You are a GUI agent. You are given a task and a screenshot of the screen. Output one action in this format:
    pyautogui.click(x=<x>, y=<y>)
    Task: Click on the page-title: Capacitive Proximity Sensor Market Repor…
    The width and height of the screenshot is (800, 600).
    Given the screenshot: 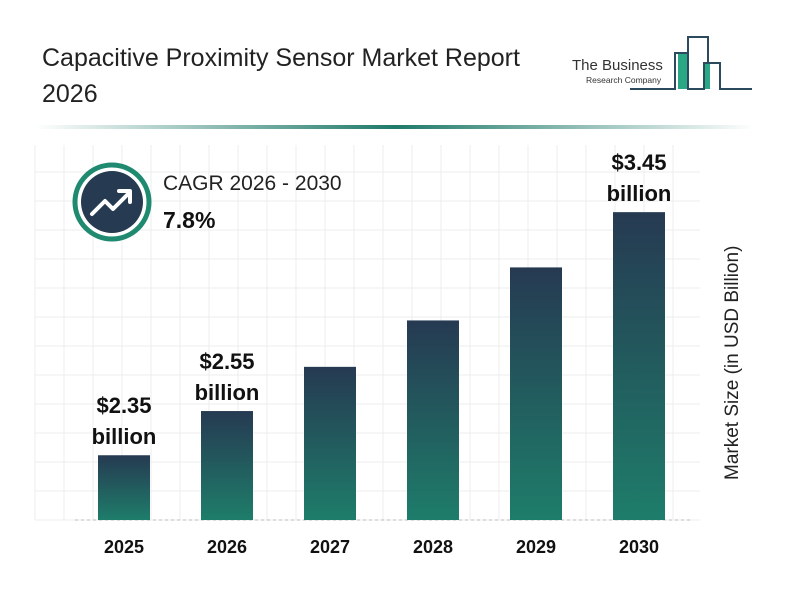 What is the action you would take?
    pyautogui.click(x=281, y=76)
    